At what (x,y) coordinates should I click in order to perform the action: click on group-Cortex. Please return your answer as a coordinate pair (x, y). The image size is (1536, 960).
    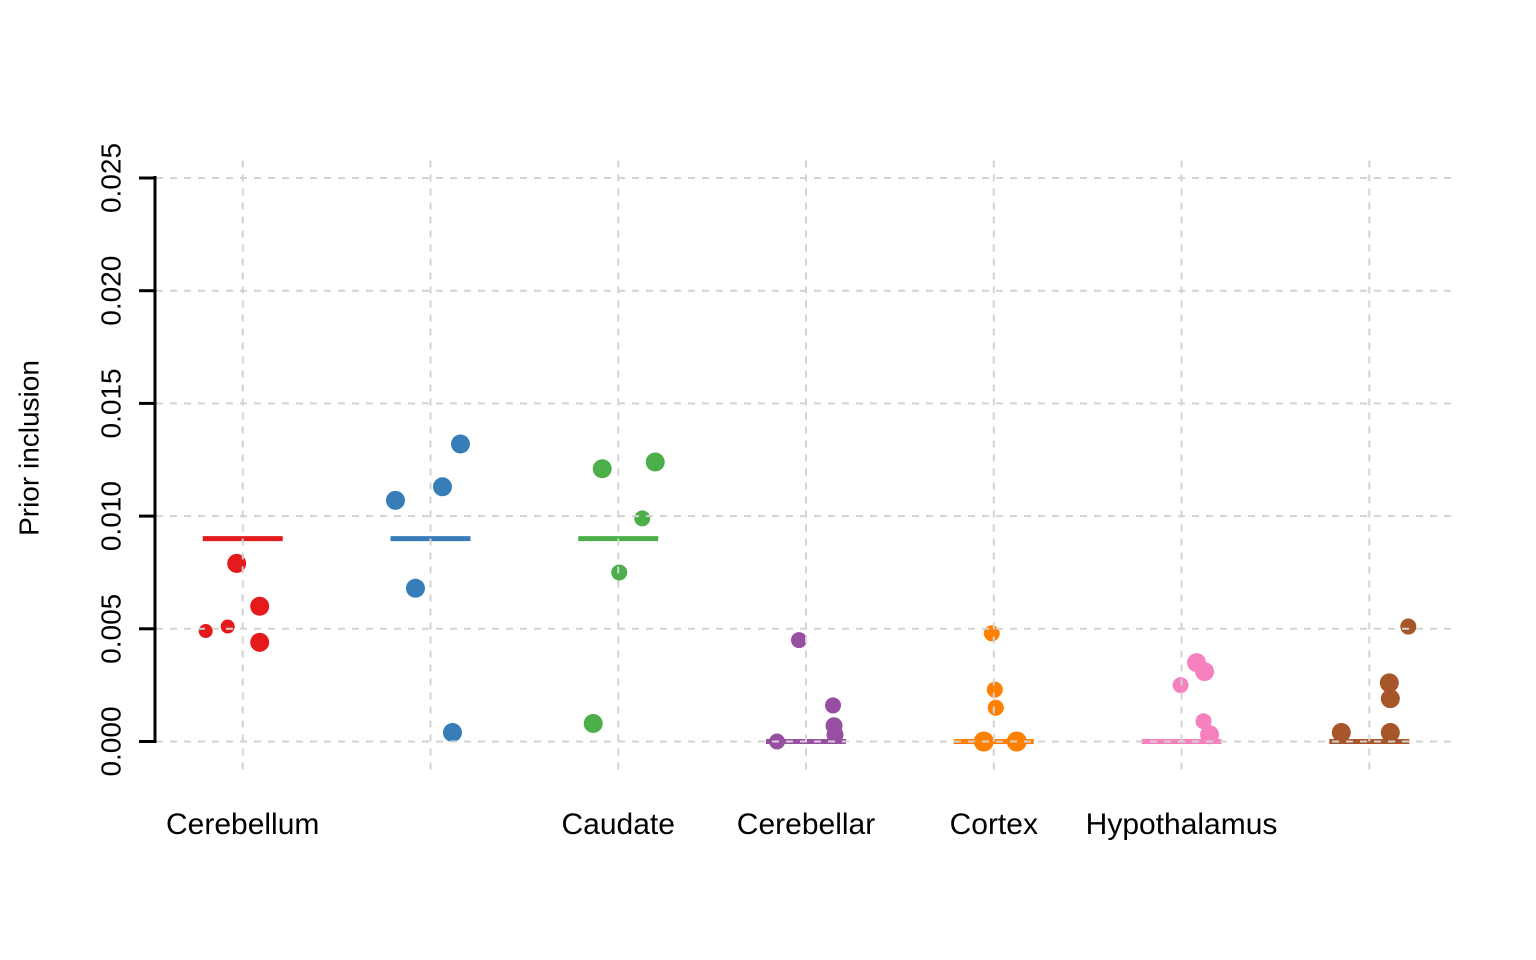
    Looking at the image, I should click on (993, 688).